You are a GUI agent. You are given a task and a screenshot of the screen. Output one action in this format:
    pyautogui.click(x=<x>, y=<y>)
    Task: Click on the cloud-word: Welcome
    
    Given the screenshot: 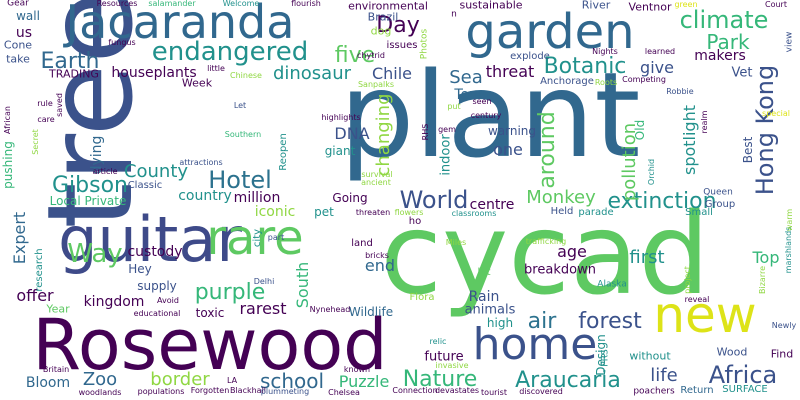 What is the action you would take?
    pyautogui.click(x=241, y=4)
    